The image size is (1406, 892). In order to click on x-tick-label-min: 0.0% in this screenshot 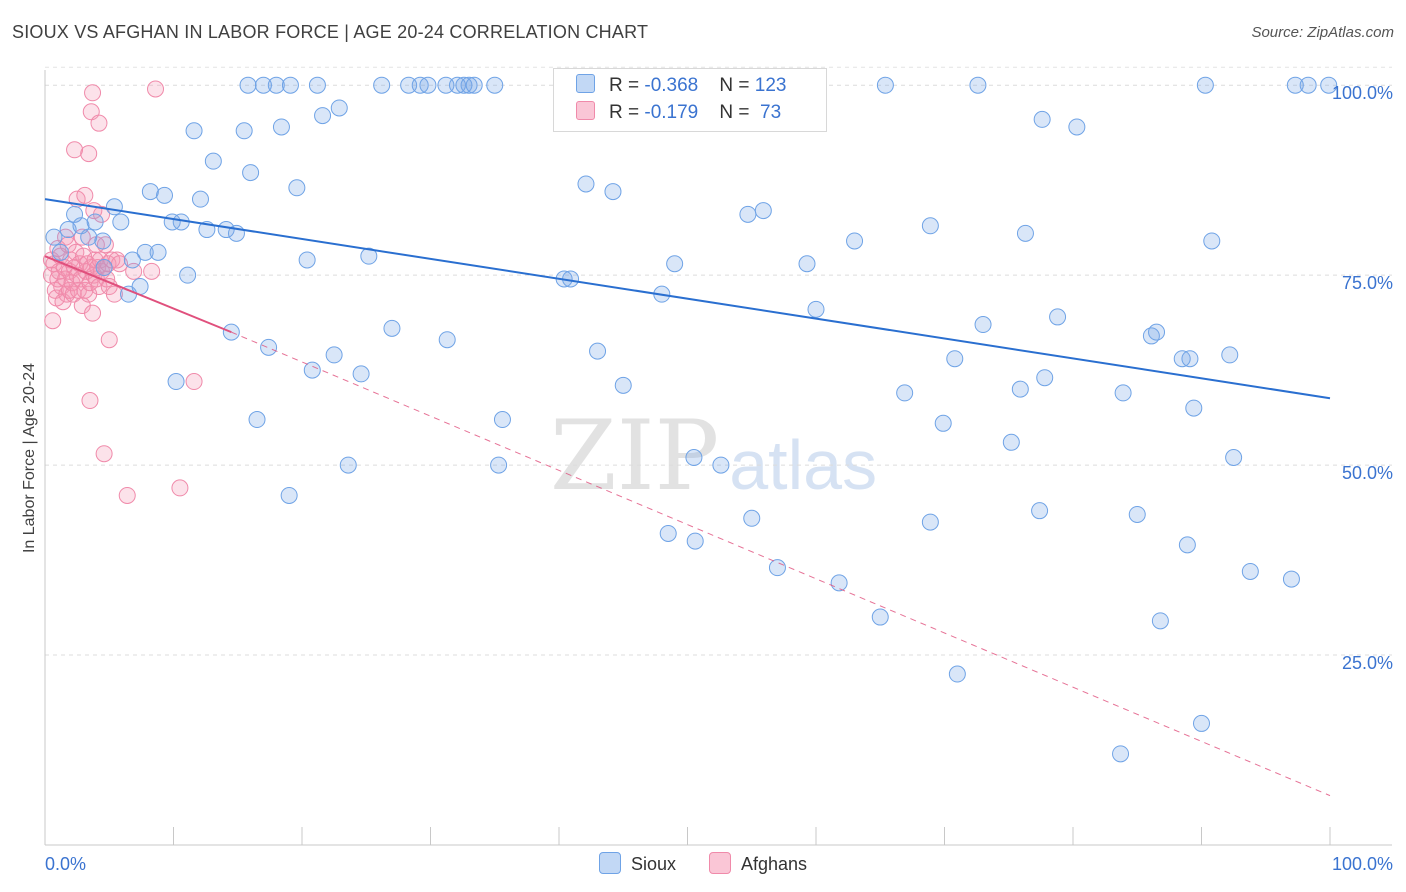, I will do `click(65, 864)`.